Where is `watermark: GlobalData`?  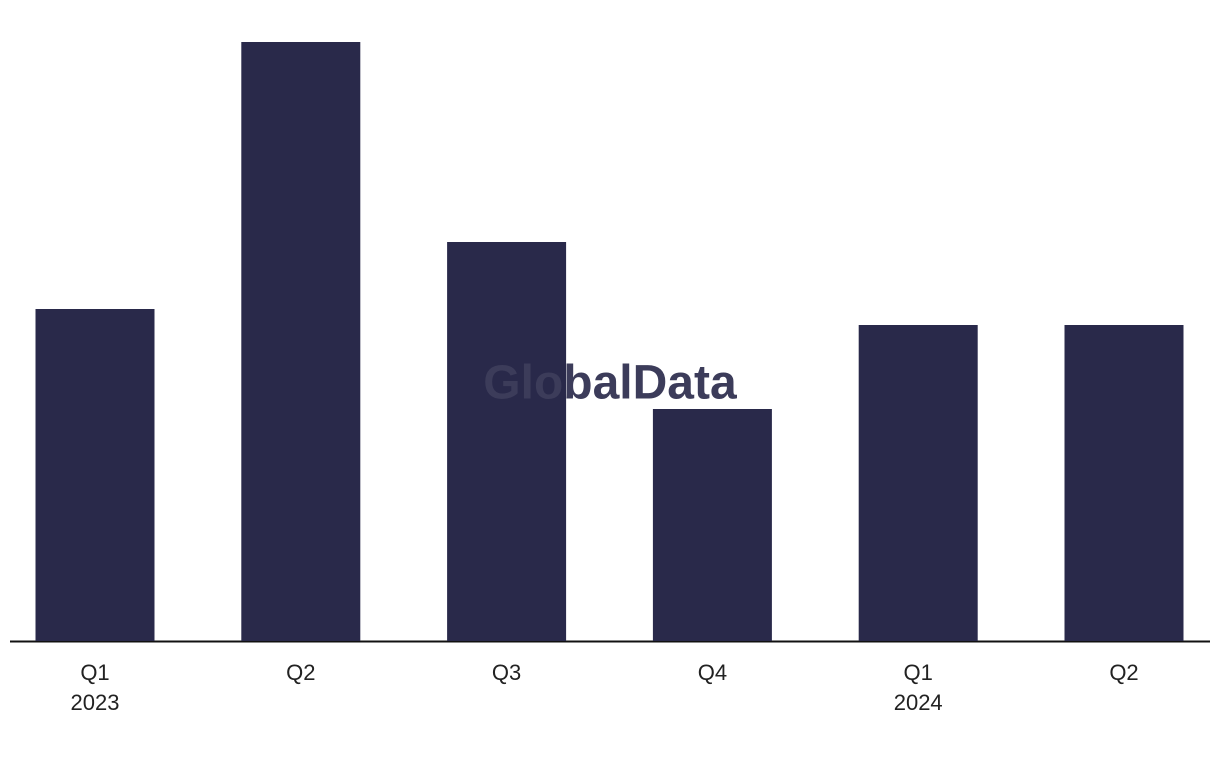 watermark: GlobalData is located at coordinates (610, 383).